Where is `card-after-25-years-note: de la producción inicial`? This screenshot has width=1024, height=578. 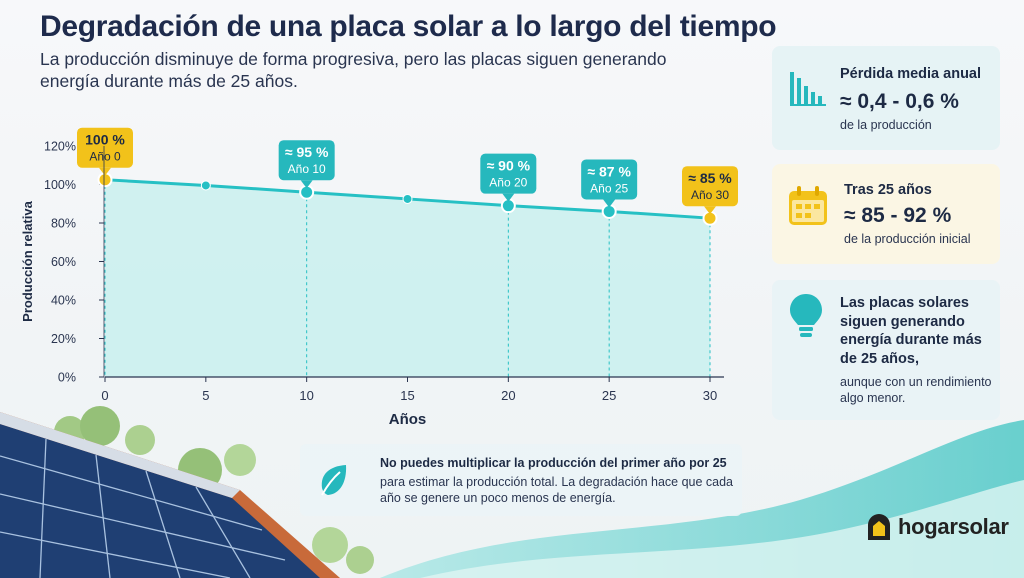
card-after-25-years-note: de la producción inicial is located at coordinates (907, 239).